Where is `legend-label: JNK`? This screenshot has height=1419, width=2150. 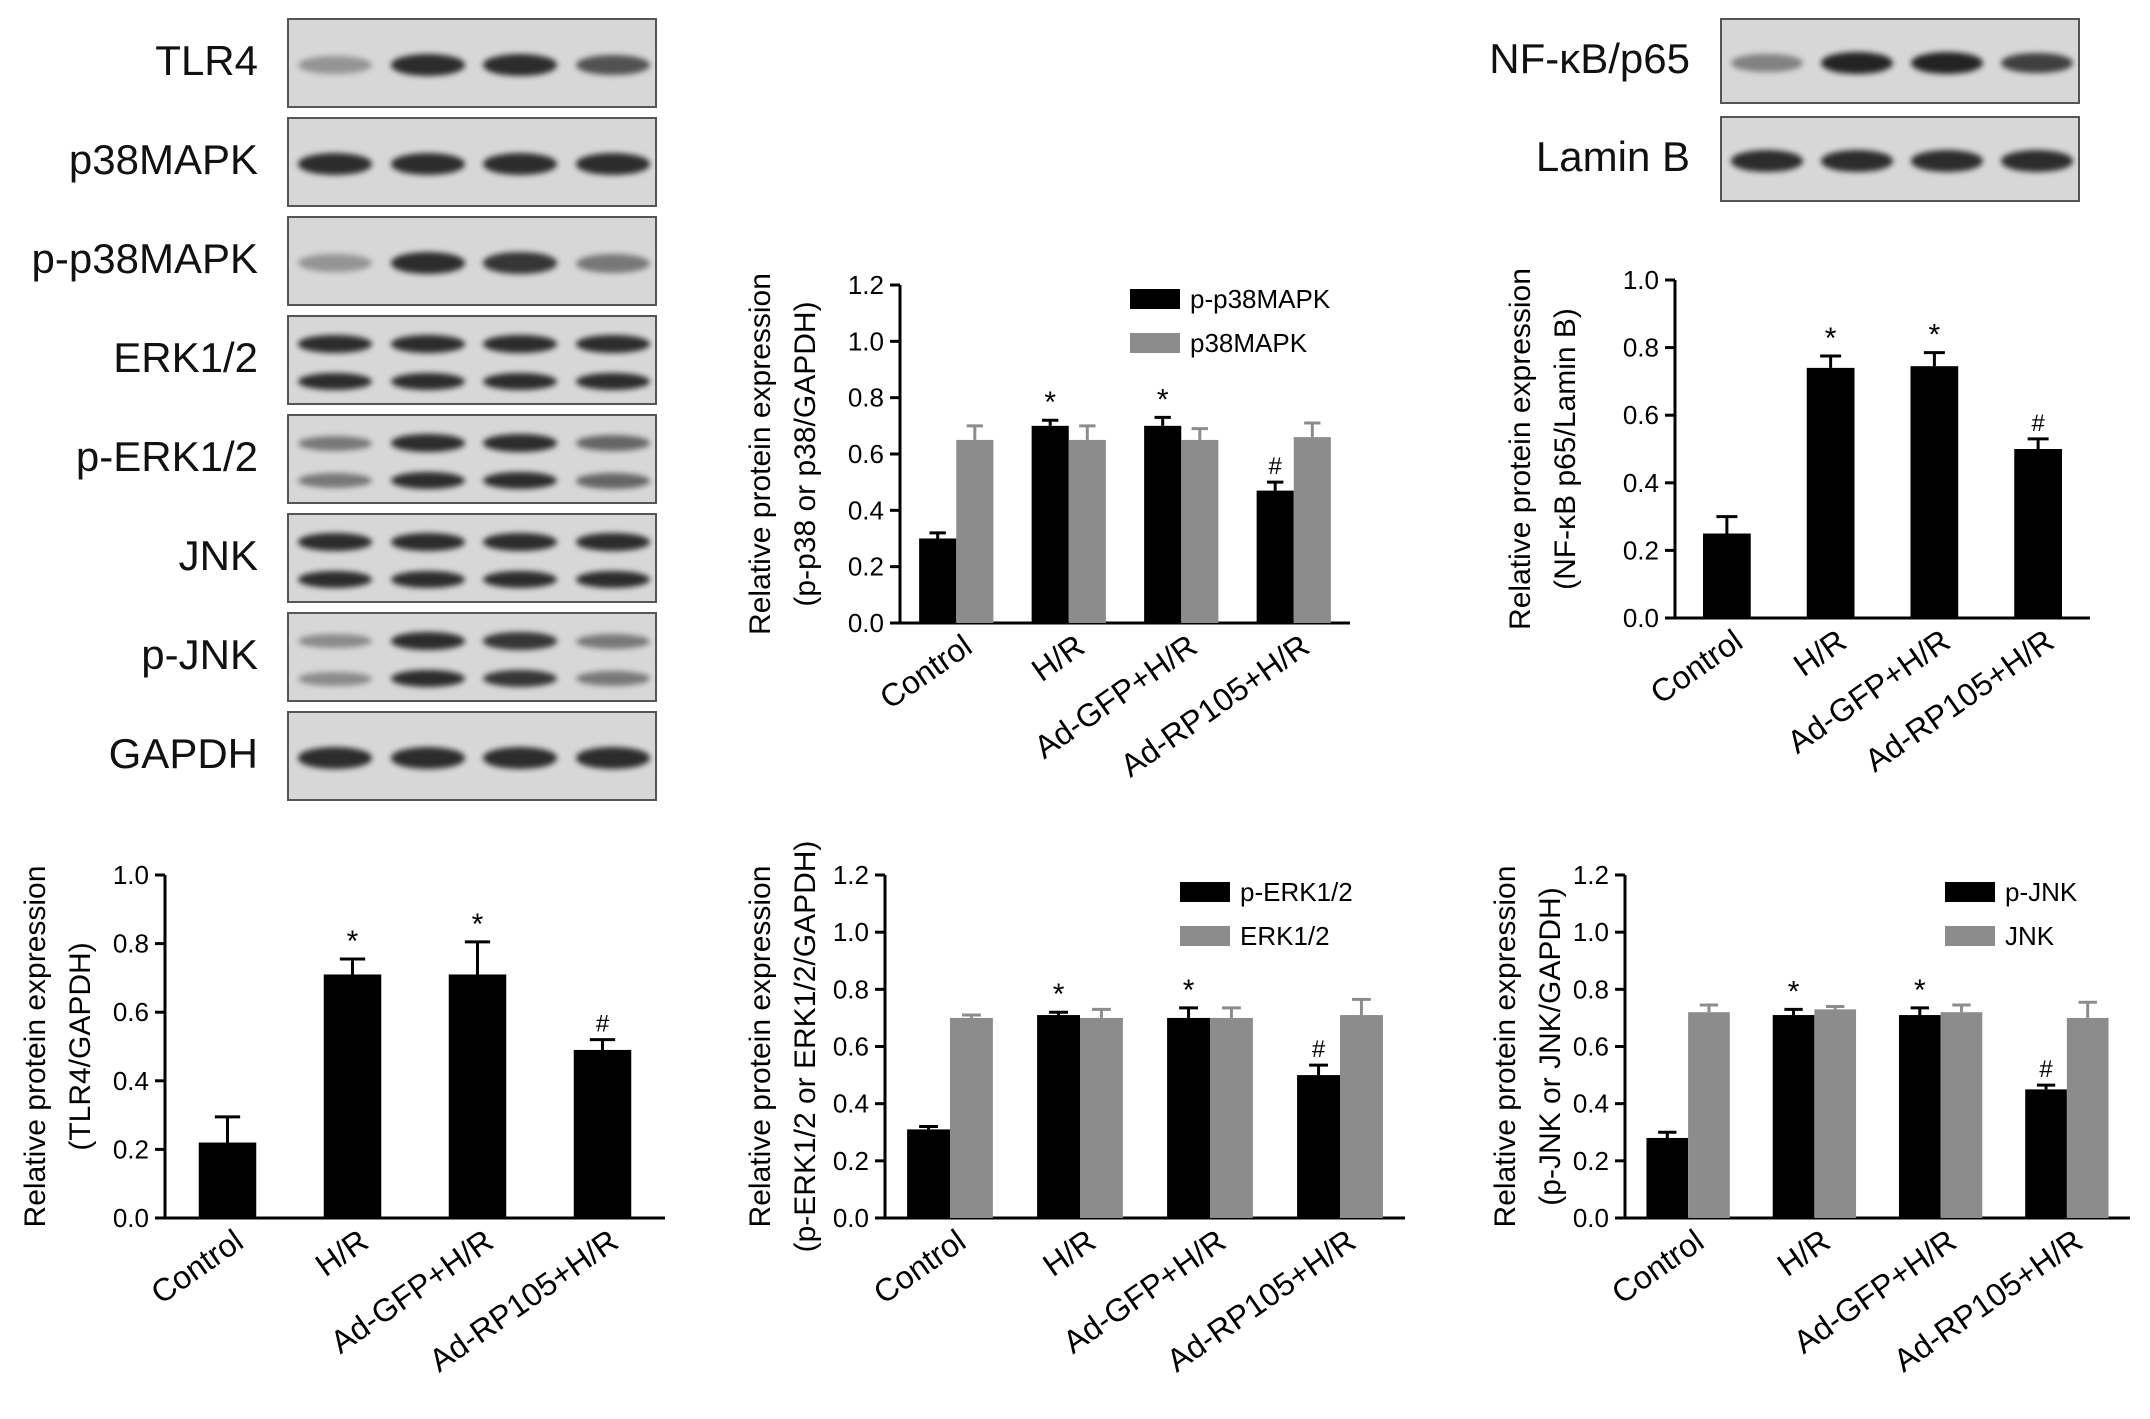
legend-label: JNK is located at coordinates (2030, 936).